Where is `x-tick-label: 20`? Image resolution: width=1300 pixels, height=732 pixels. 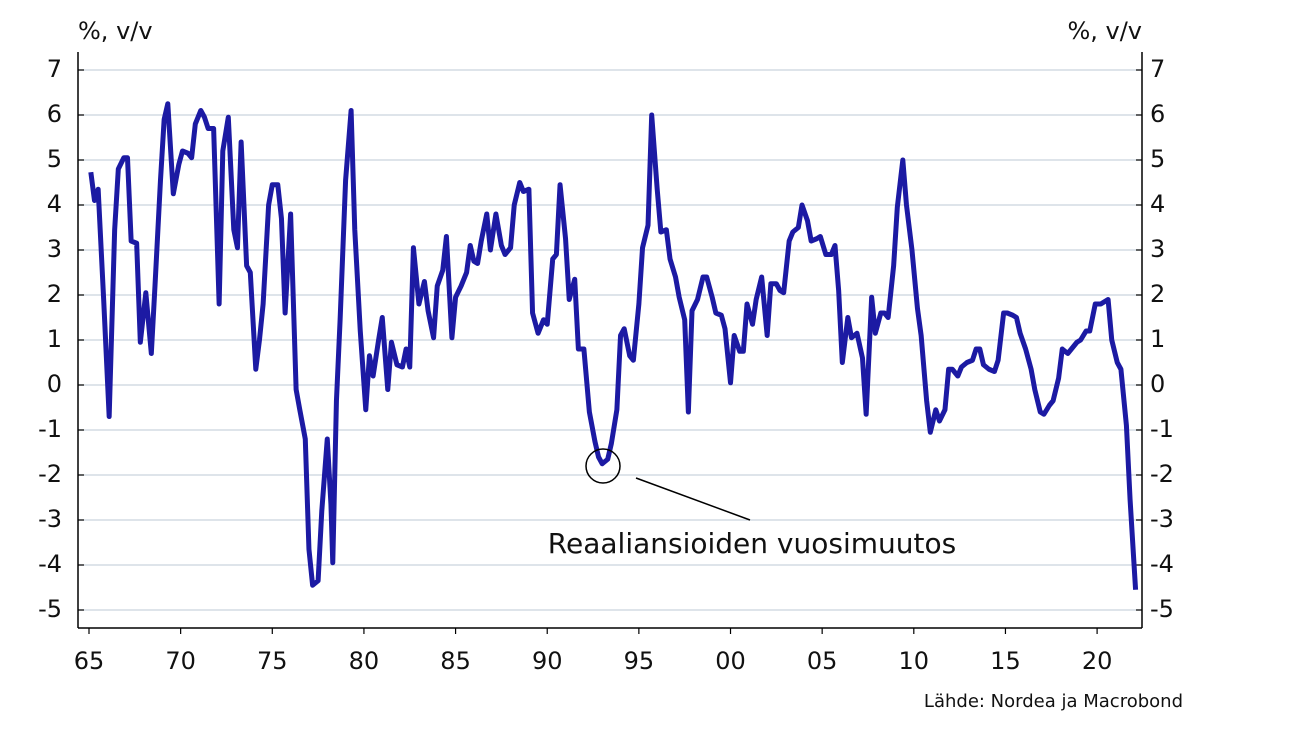
x-tick-label: 20 is located at coordinates (1097, 661).